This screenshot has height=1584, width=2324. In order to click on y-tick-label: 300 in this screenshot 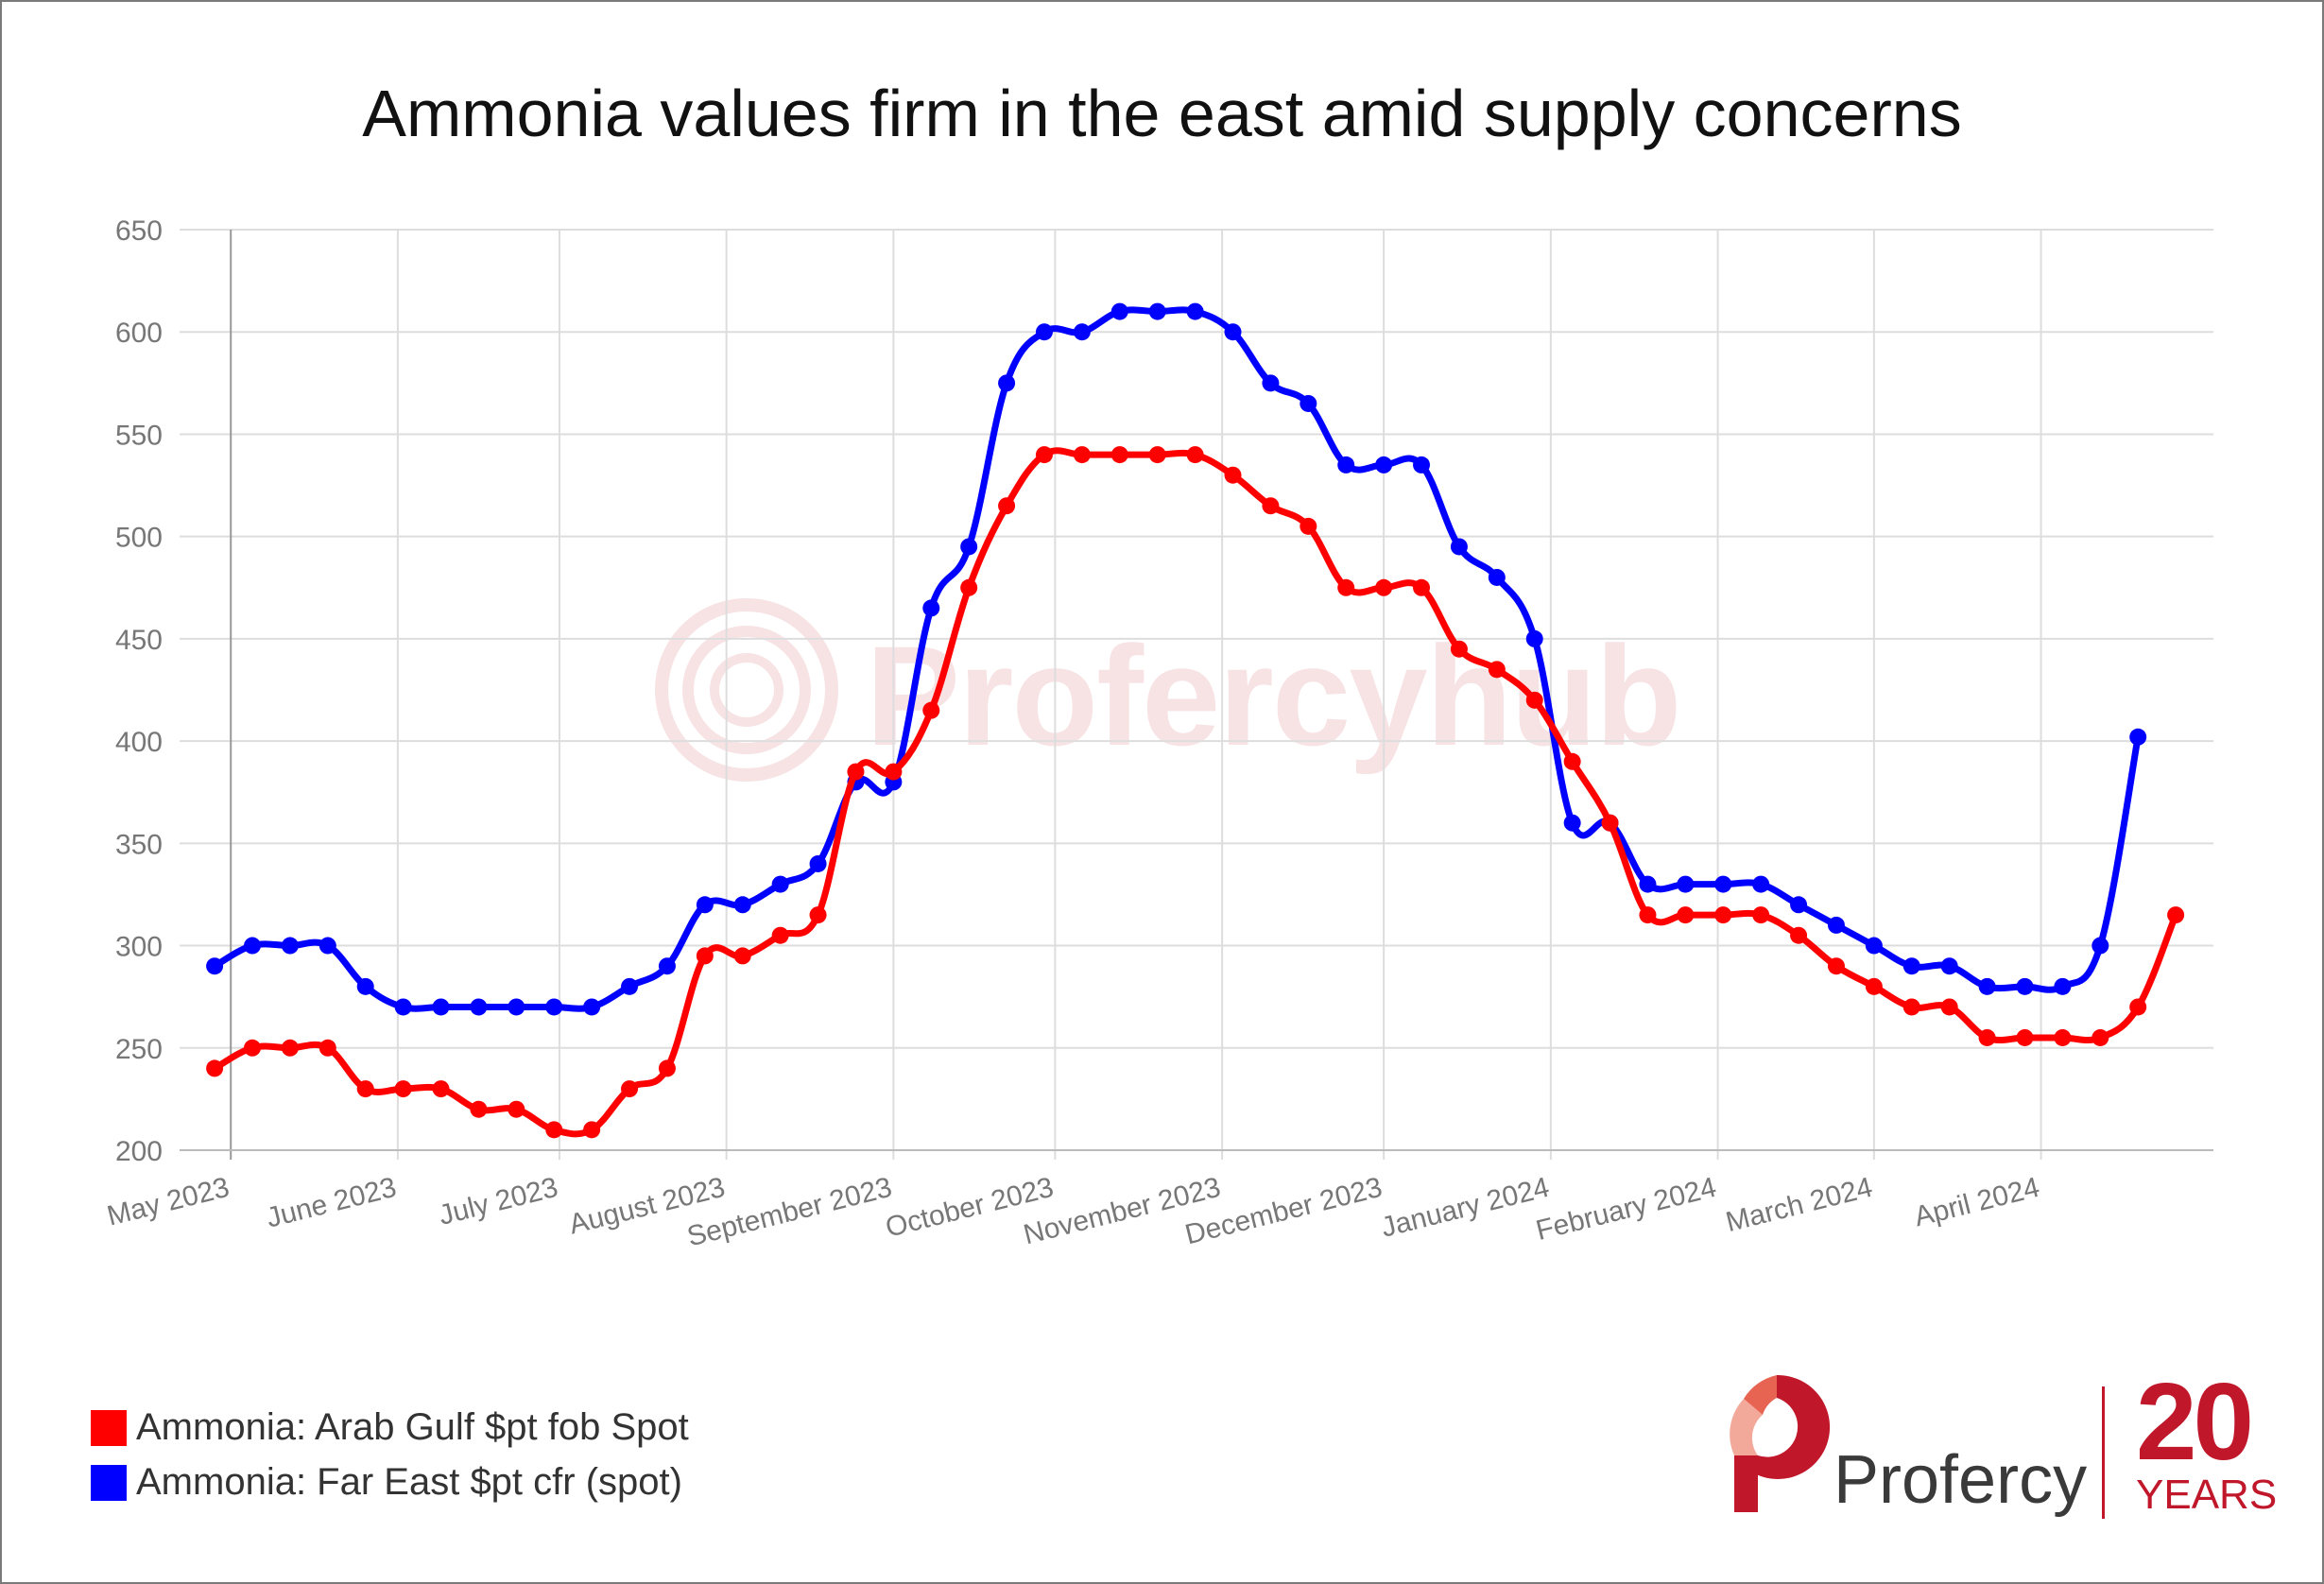, I will do `click(139, 947)`.